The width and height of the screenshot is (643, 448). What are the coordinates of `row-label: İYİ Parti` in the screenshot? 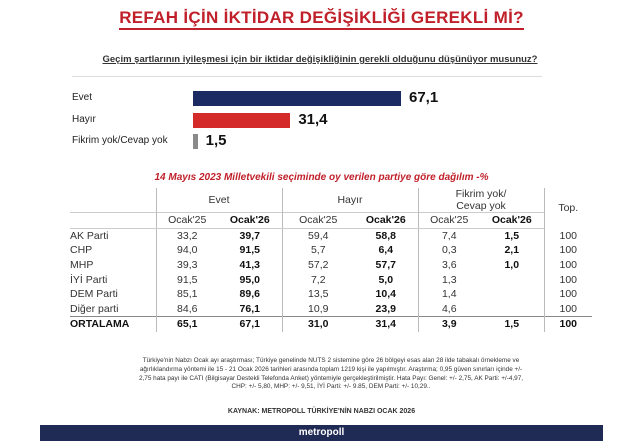 It's located at (89, 279).